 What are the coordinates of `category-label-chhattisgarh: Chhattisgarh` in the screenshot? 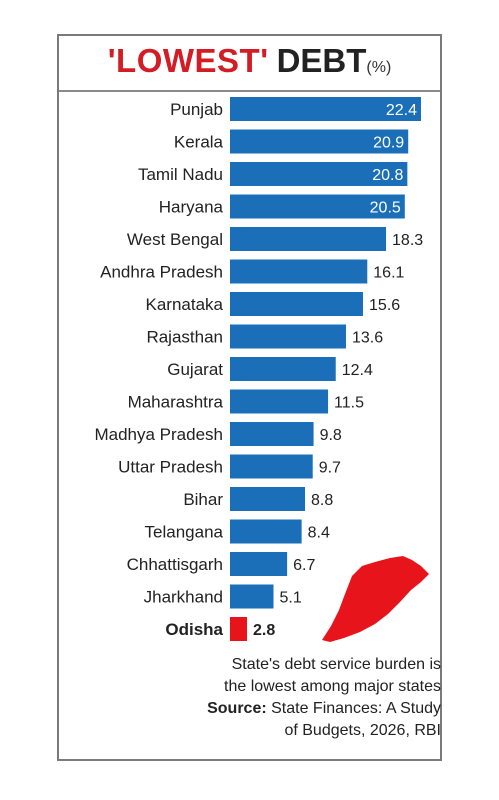 It's located at (175, 564).